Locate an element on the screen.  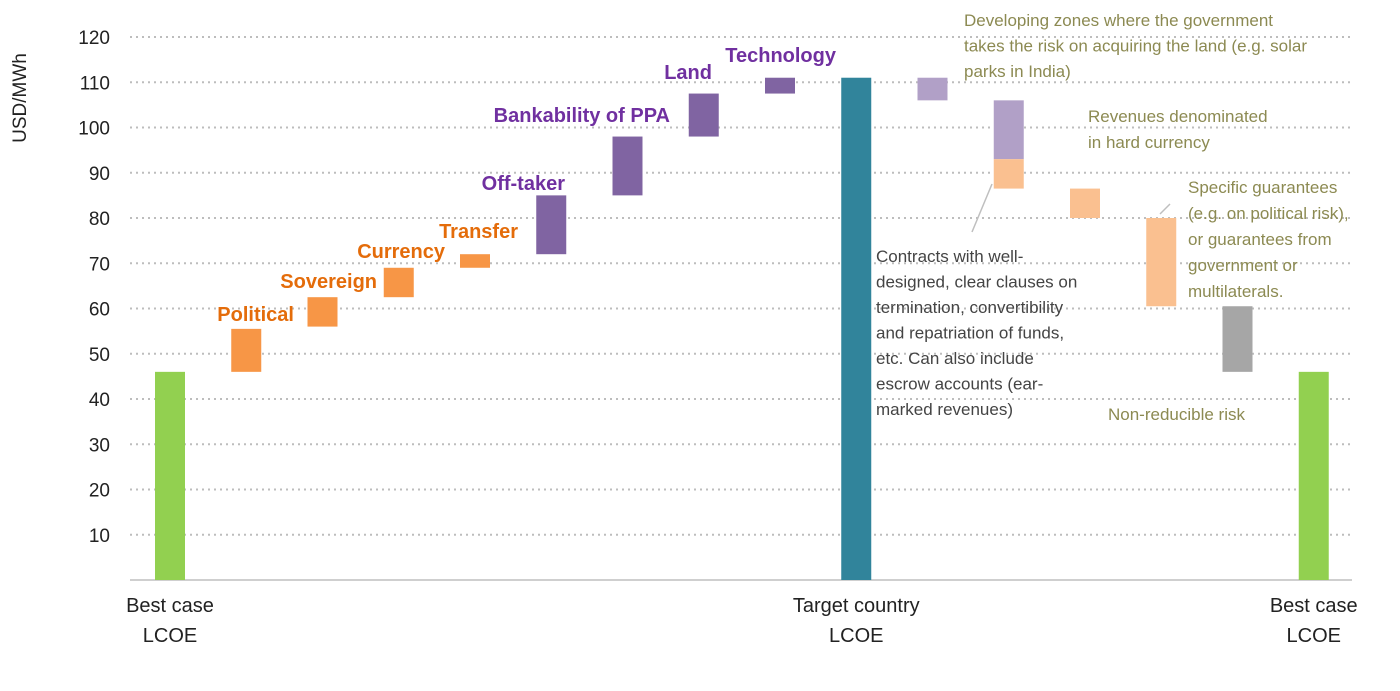
bar-off-taker is located at coordinates (551, 225).